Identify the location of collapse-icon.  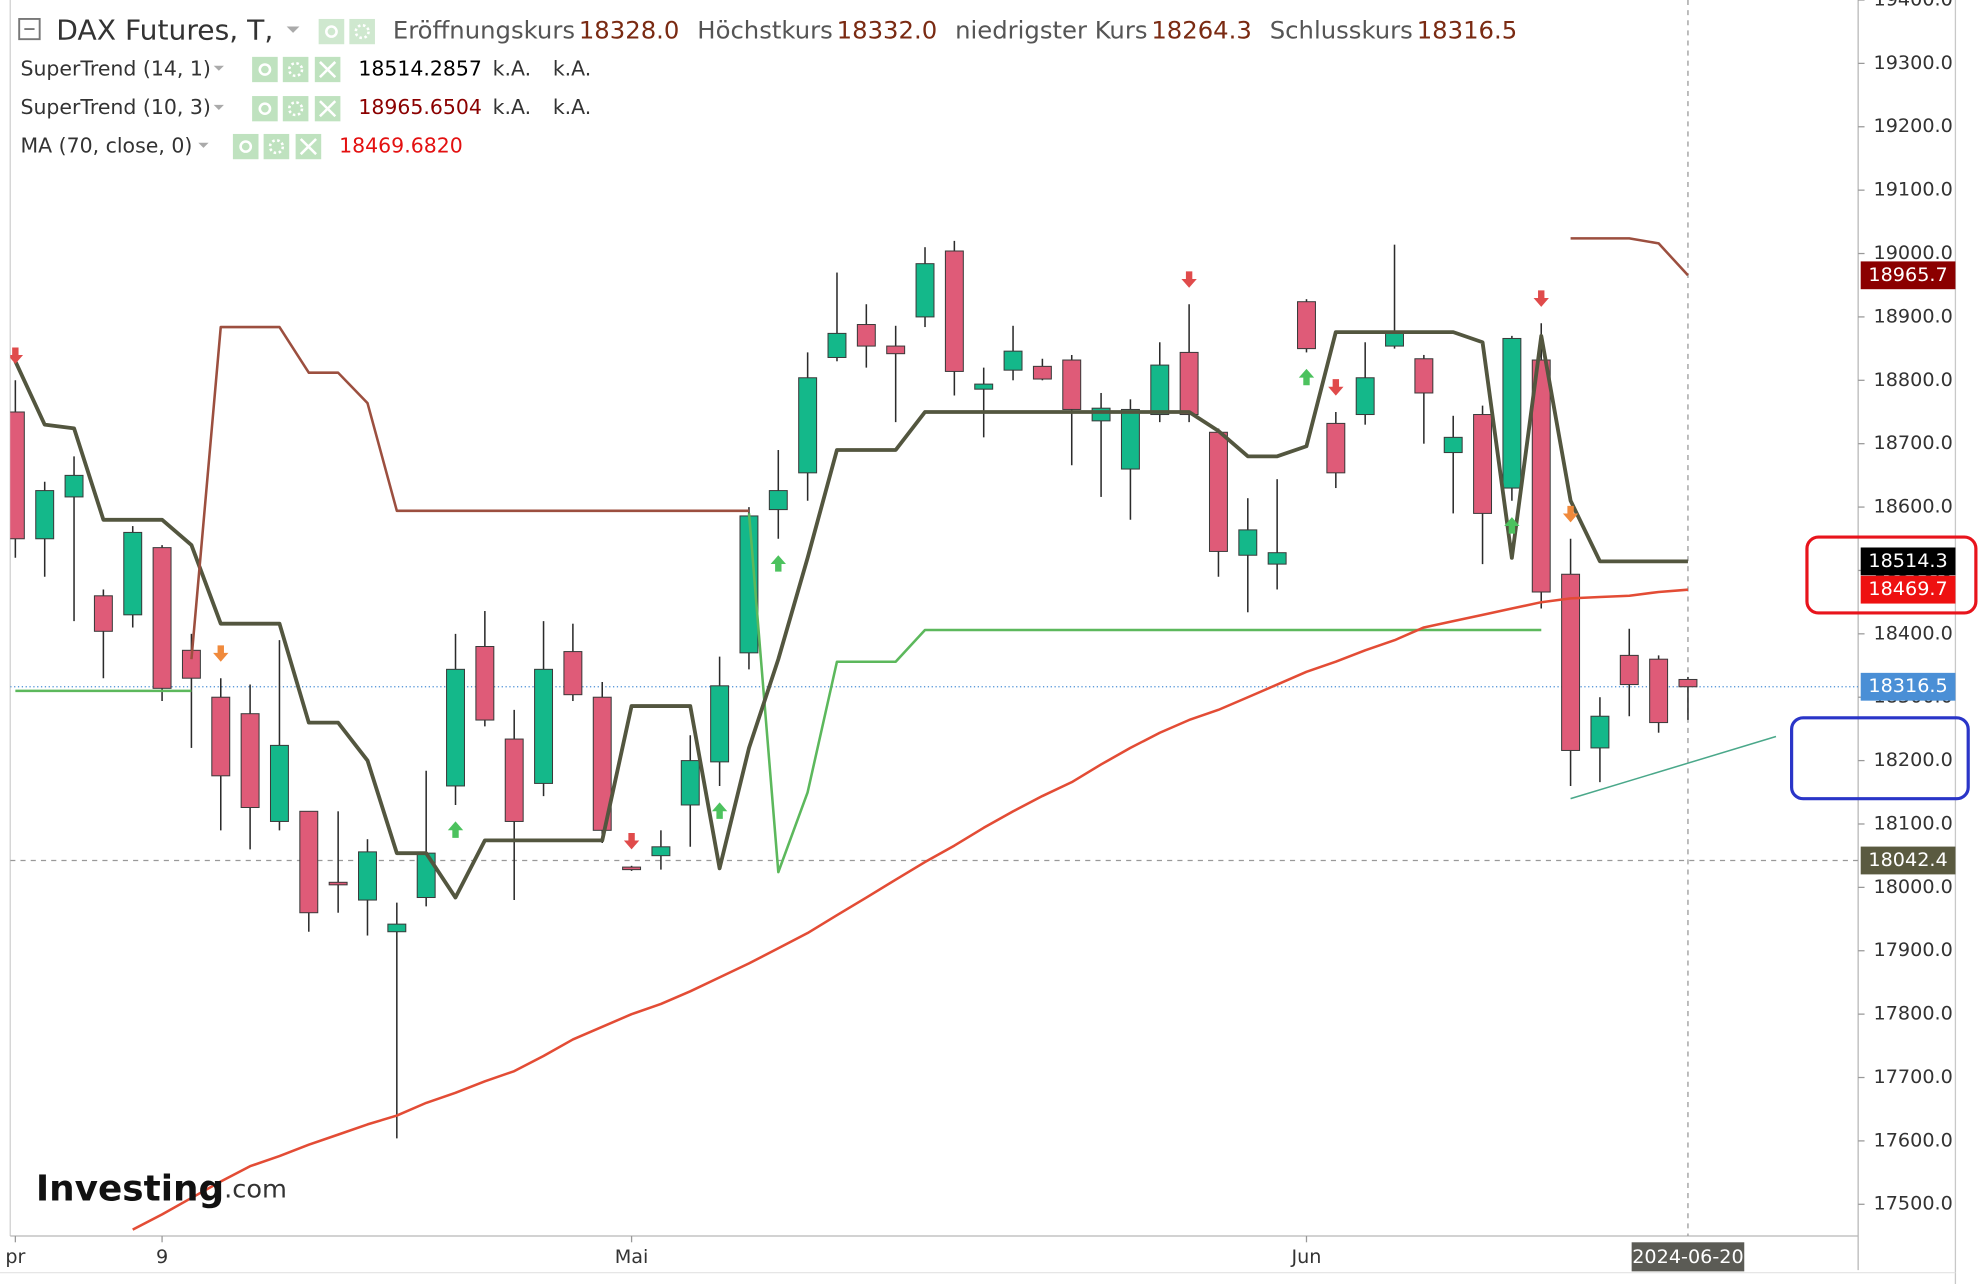
(29, 29).